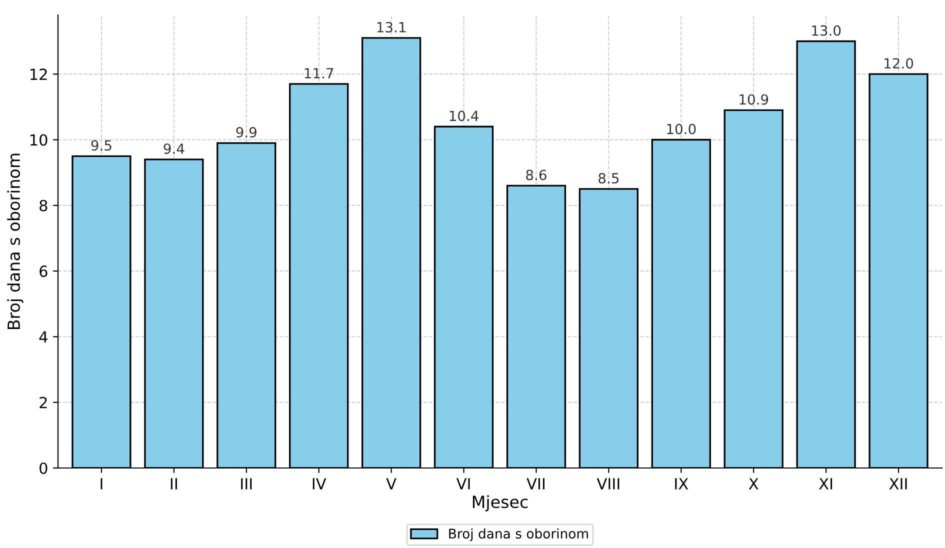 The image size is (945, 548). What do you see at coordinates (44, 206) in the screenshot?
I see `y-tick-label: 8` at bounding box center [44, 206].